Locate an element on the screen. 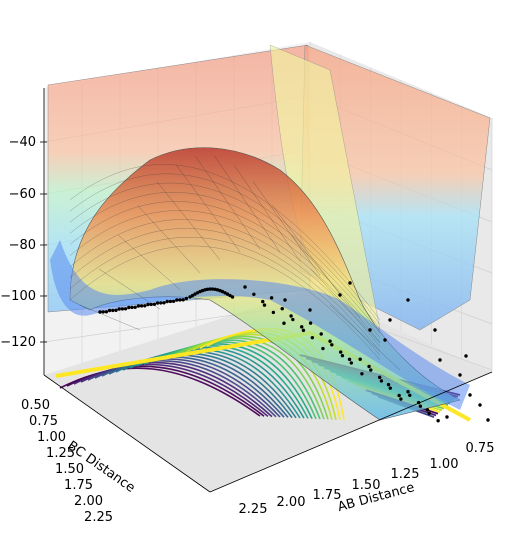  y-tick-label: 1.00 is located at coordinates (51, 437).